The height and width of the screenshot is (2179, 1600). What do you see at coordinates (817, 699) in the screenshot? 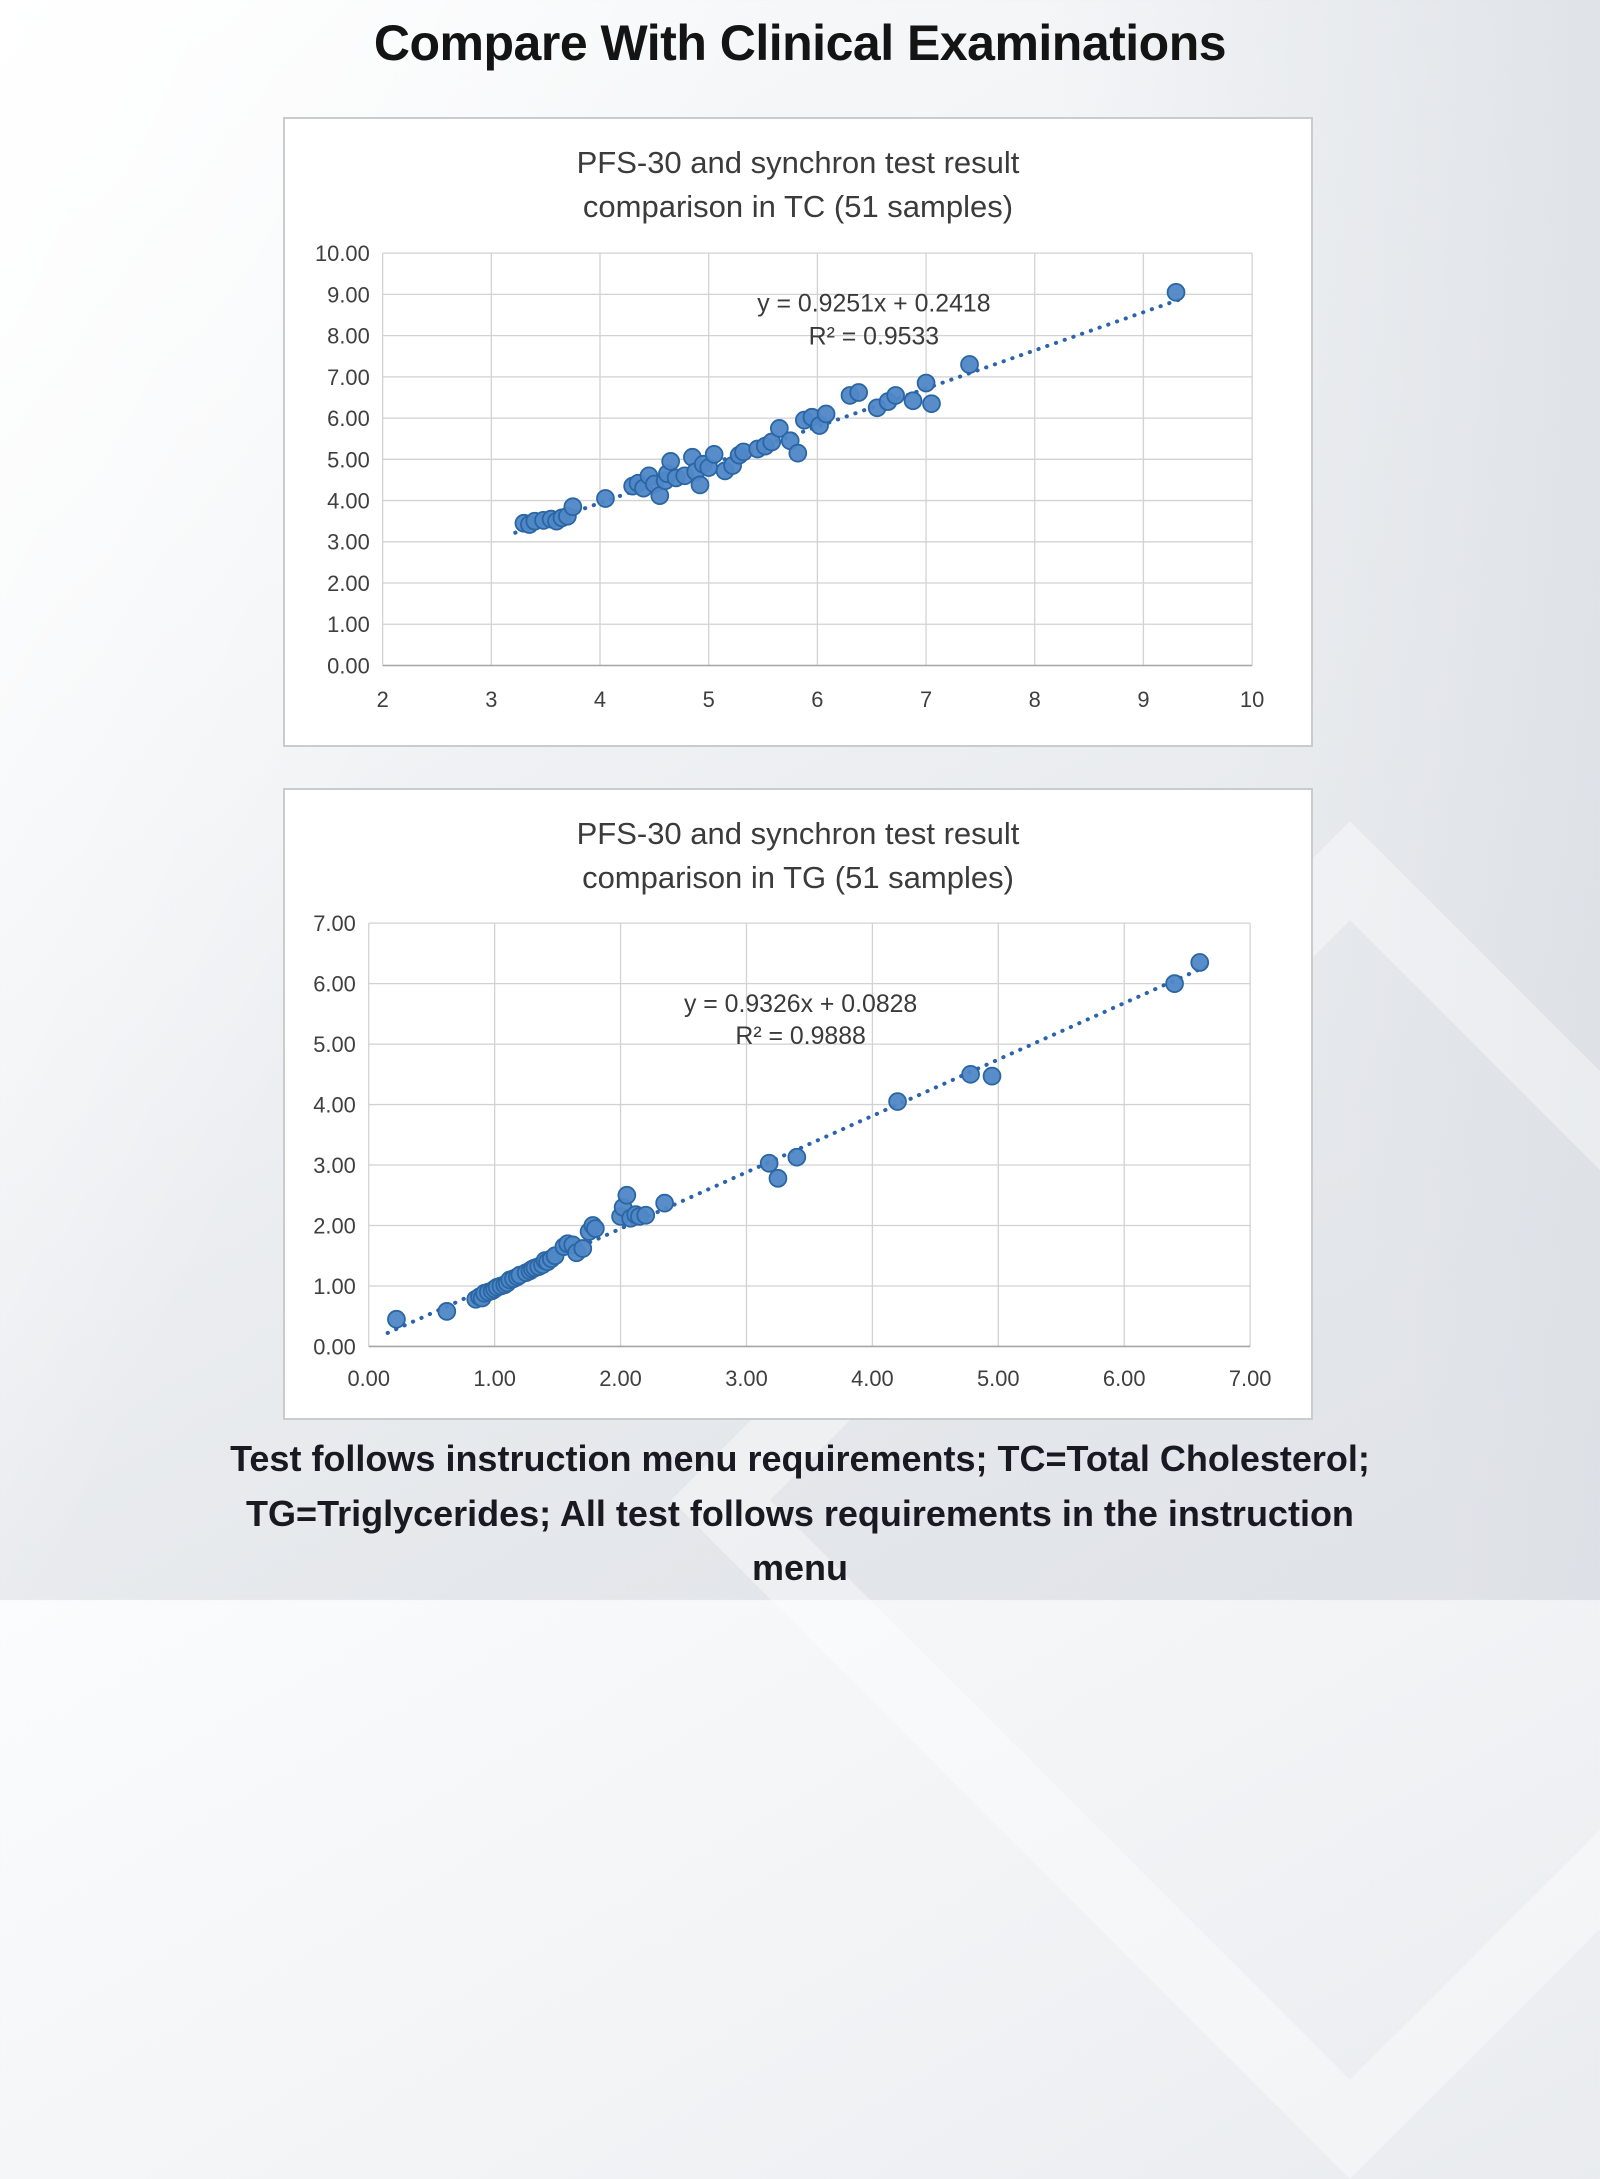
I see `svg-text: 6` at bounding box center [817, 699].